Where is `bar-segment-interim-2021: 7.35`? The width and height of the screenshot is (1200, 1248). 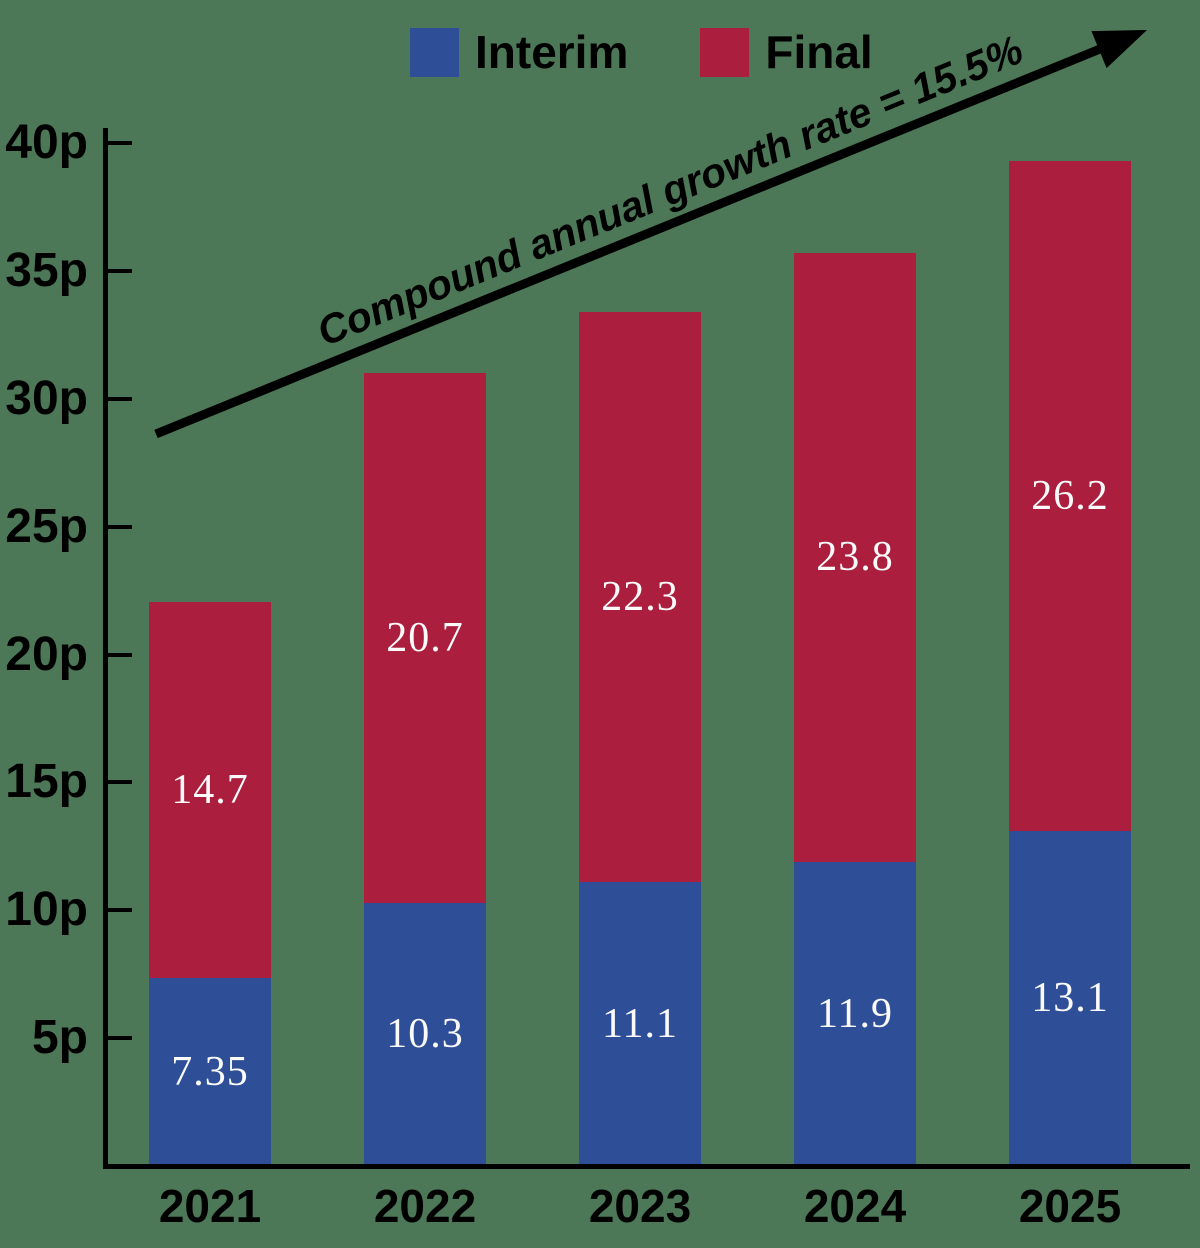
bar-segment-interim-2021: 7.35 is located at coordinates (210, 1072).